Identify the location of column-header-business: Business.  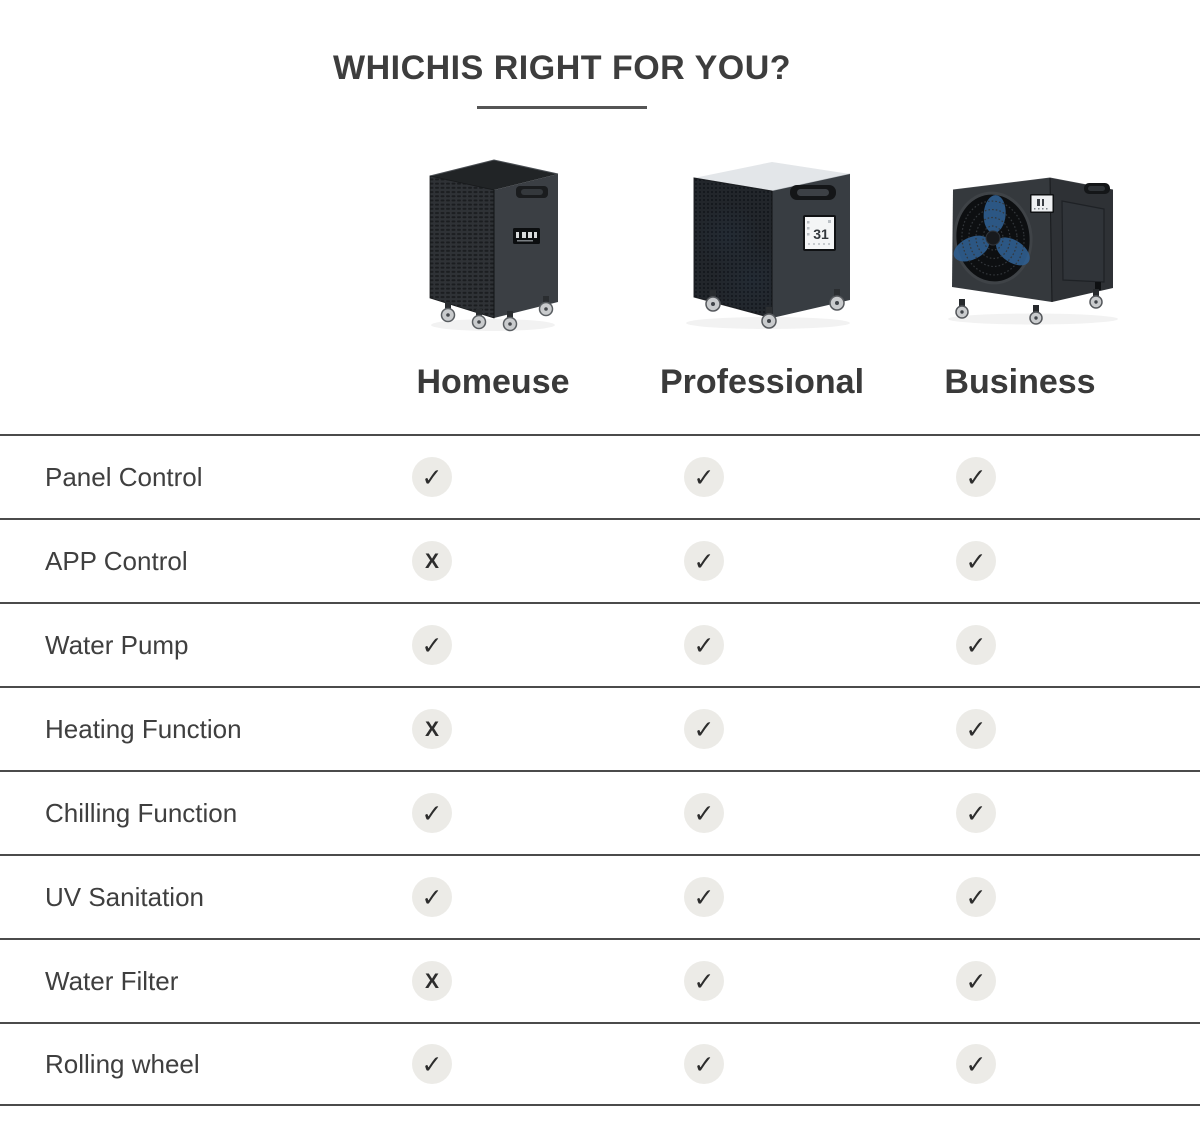
(1020, 382).